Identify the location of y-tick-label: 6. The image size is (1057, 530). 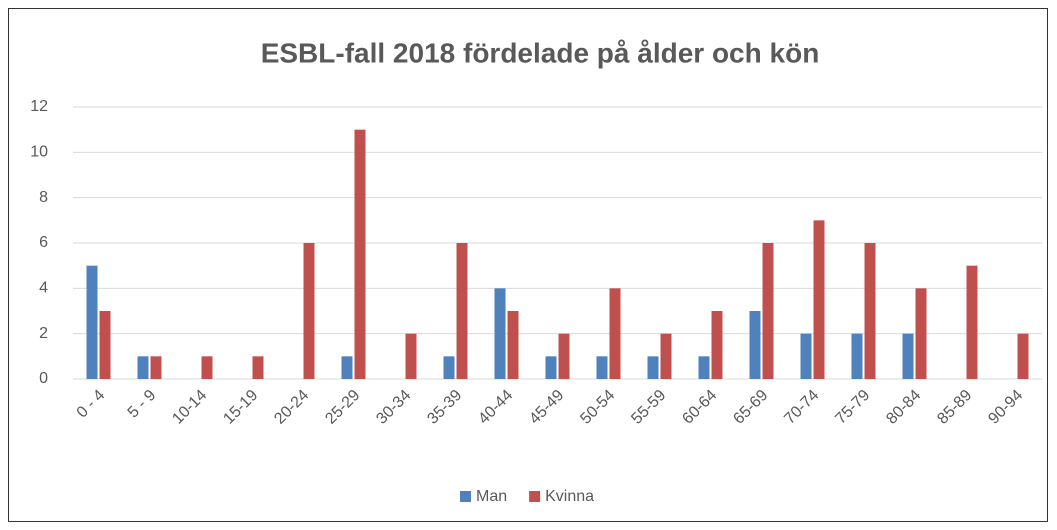
(43, 242).